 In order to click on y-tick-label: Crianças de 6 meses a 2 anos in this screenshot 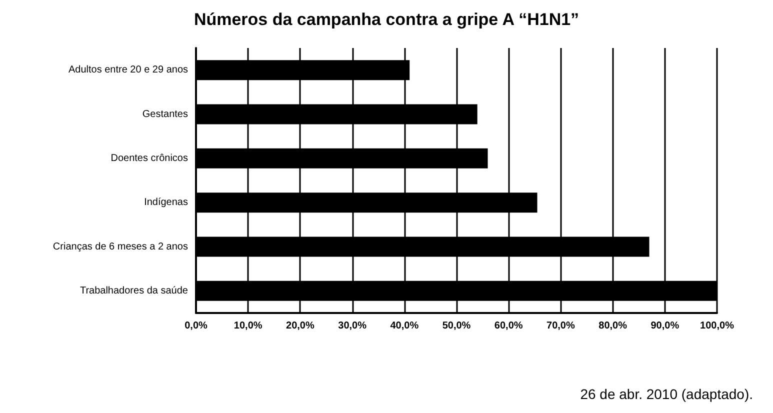, I will do `click(120, 246)`.